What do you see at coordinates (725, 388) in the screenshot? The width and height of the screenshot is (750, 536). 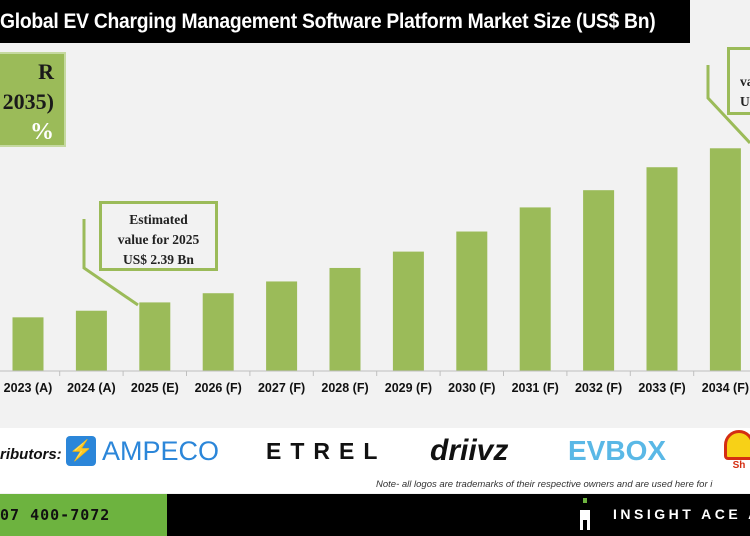 I see `x-tick-label: 2034 (F)` at bounding box center [725, 388].